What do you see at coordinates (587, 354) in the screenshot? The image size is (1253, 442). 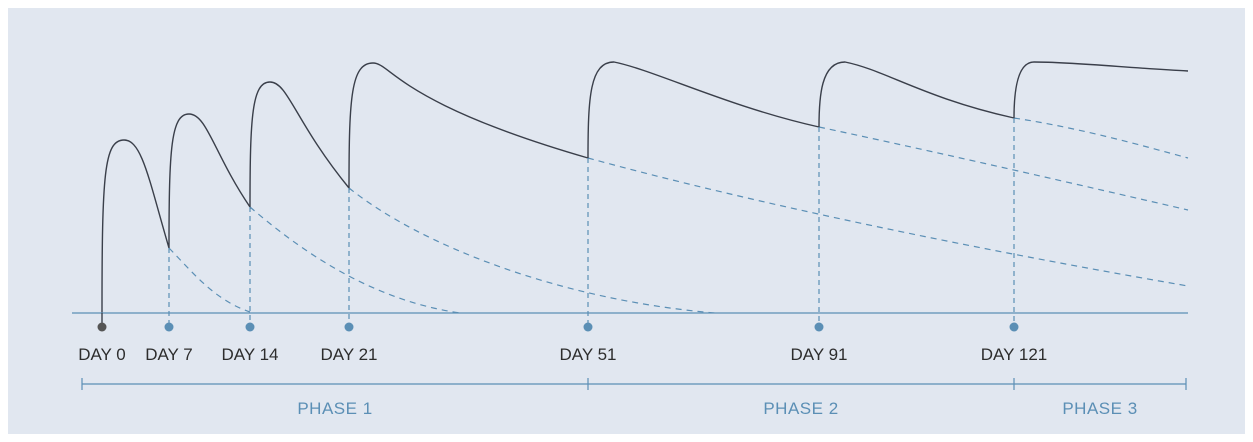 I see `day-label-51: DAY 51` at bounding box center [587, 354].